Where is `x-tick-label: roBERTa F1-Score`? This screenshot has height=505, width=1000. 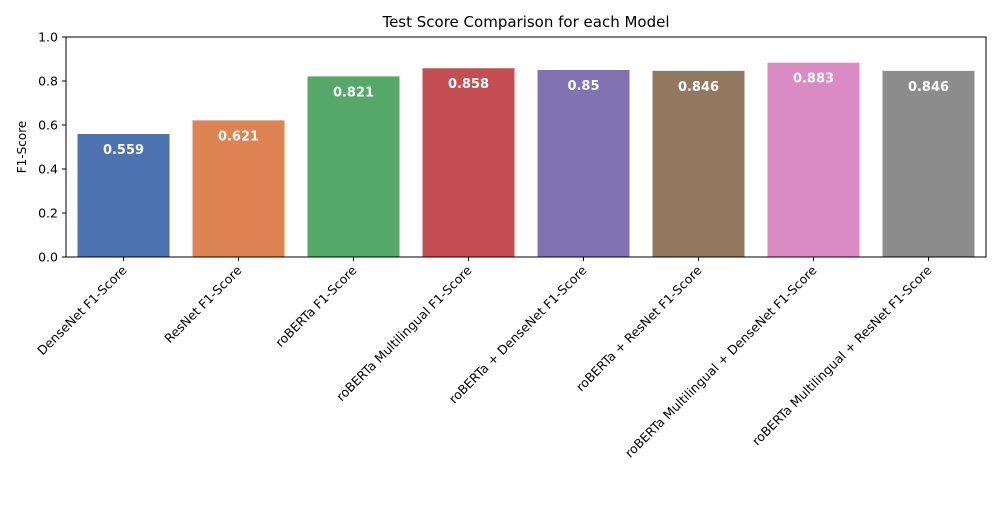
x-tick-label: roBERTa F1-Score is located at coordinates (316, 306).